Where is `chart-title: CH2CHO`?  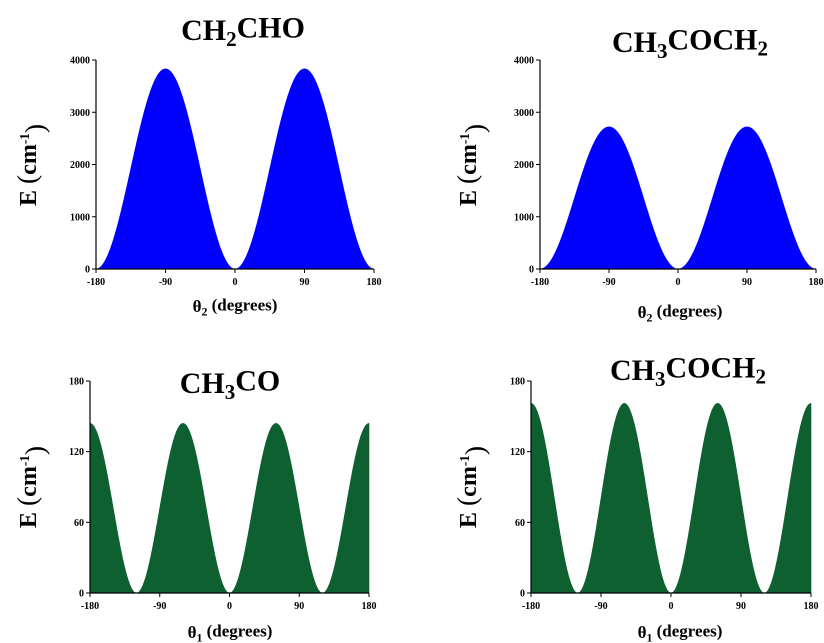 chart-title: CH2CHO is located at coordinates (243, 30).